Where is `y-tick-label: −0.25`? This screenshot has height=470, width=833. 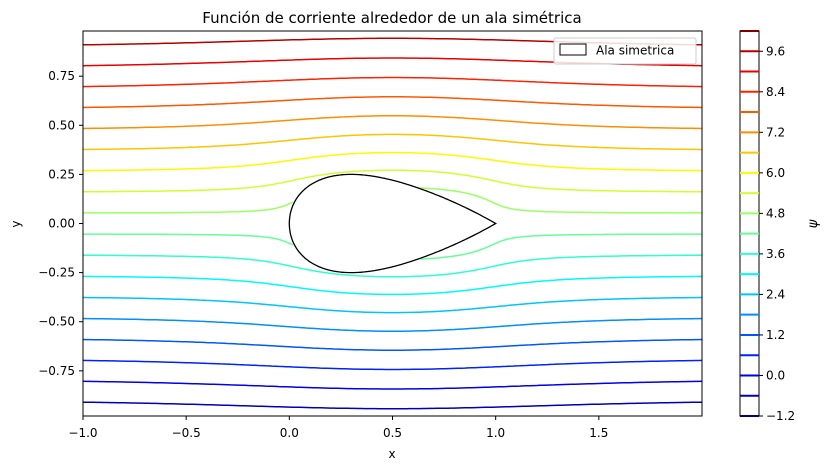
y-tick-label: −0.25 is located at coordinates (56, 273).